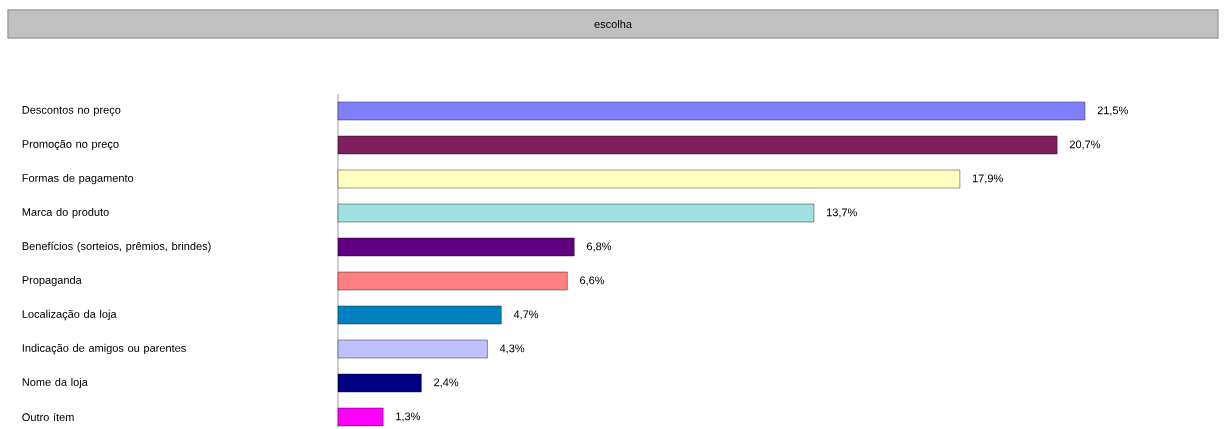  Describe the element at coordinates (69, 315) in the screenshot. I see `y-tick-label: Localização da loja` at that location.